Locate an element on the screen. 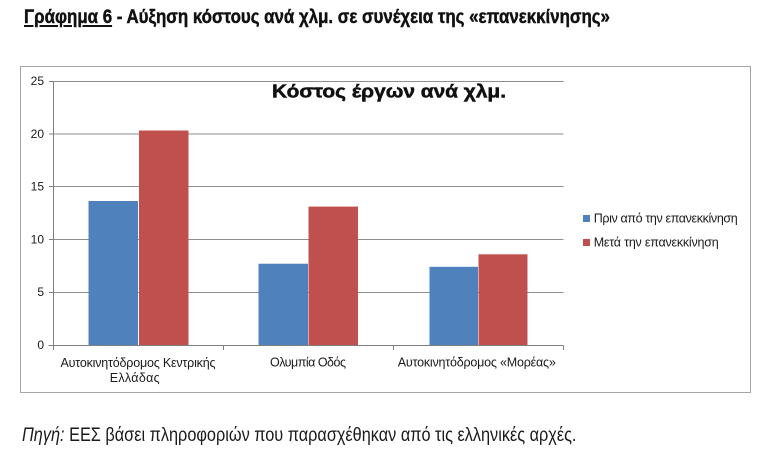 The width and height of the screenshot is (759, 461). svg-text: Πριν από την επανεκκίνηση is located at coordinates (666, 219).